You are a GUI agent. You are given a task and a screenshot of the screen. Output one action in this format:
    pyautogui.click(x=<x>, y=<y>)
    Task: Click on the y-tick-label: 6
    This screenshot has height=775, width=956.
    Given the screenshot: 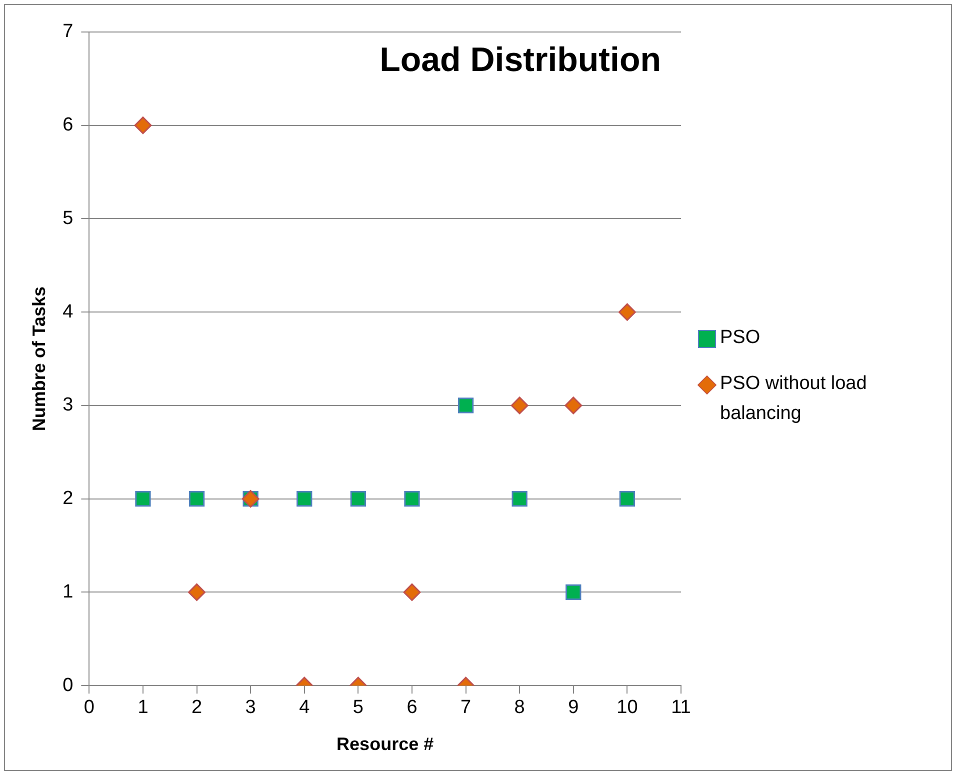 What is the action you would take?
    pyautogui.click(x=68, y=125)
    